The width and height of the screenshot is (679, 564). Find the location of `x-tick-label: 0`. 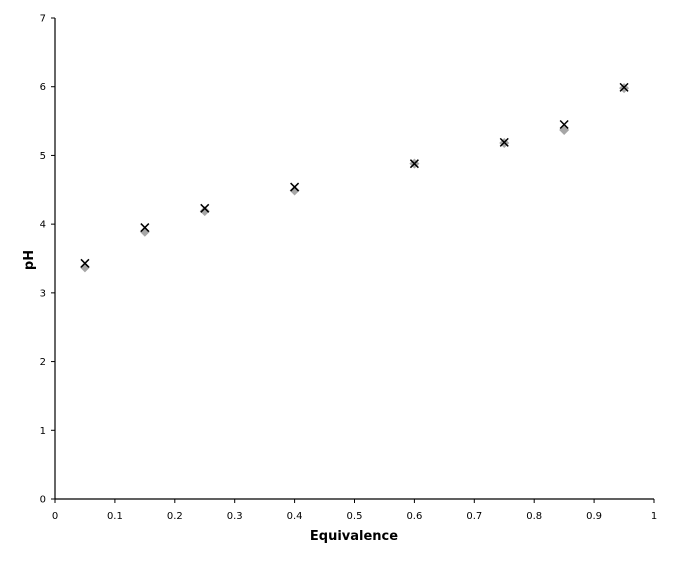

x-tick-label: 0 is located at coordinates (55, 516).